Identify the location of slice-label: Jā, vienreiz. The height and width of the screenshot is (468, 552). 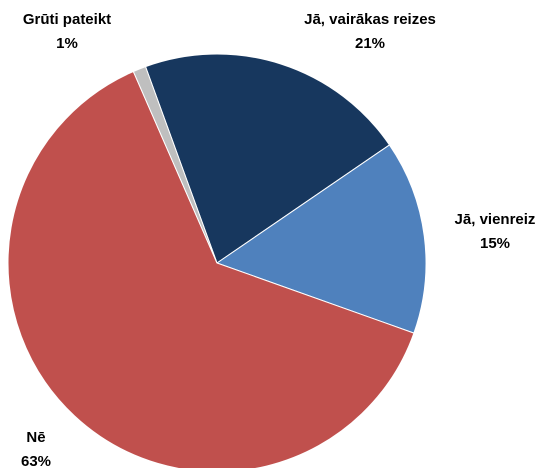
(495, 219).